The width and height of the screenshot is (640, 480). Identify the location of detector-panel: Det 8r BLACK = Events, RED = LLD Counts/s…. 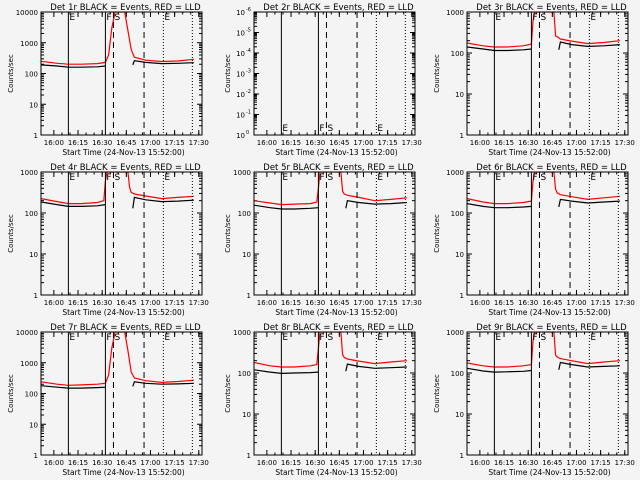
(319, 400).